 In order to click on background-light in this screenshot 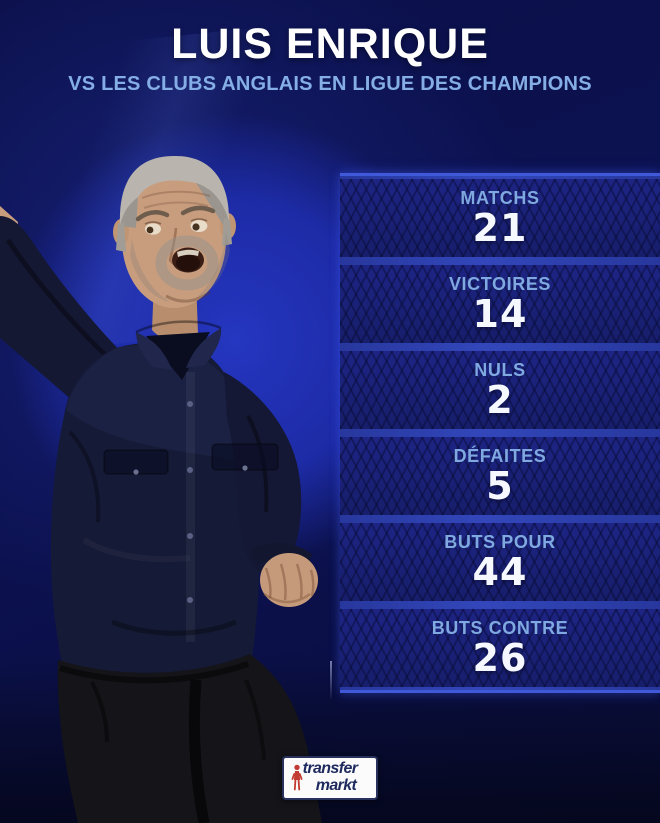, I will do `click(331, 680)`.